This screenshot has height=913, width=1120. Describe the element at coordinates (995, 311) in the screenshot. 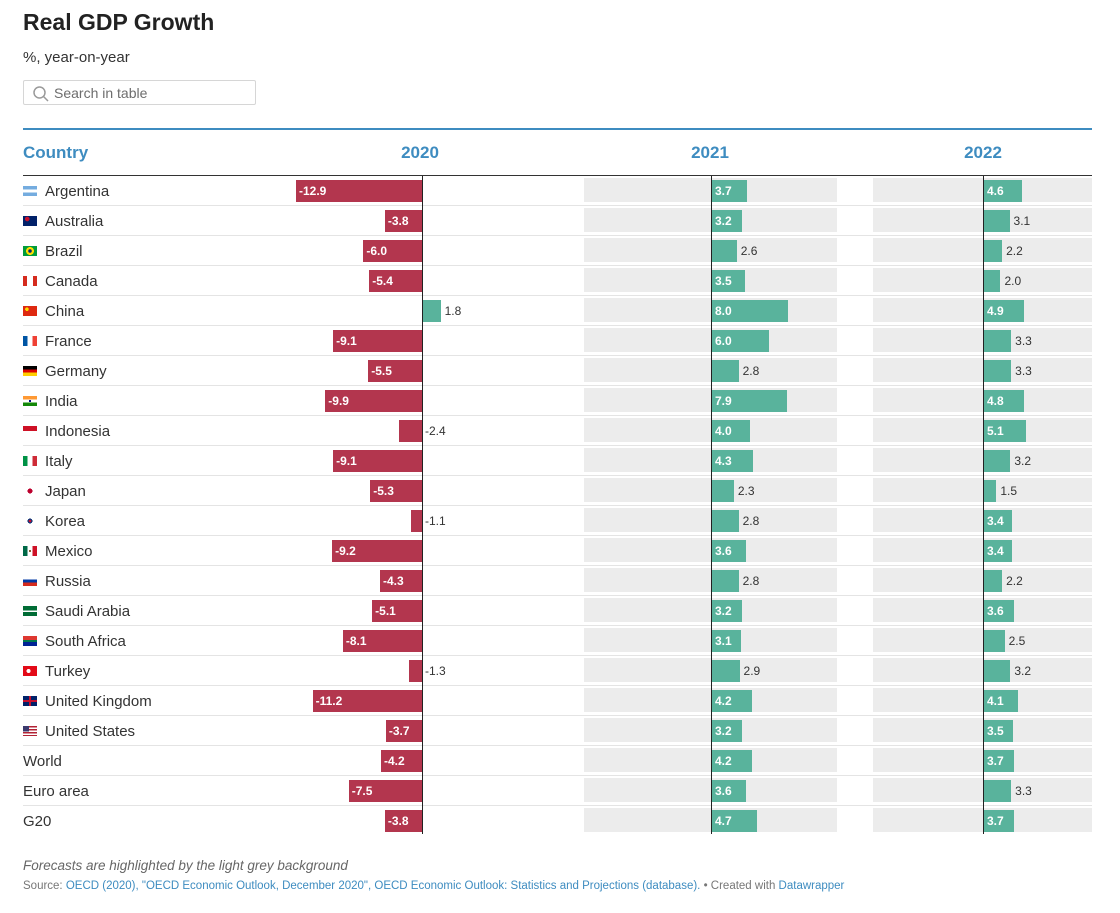

I see `value-label-2022-china: 4.9` at that location.